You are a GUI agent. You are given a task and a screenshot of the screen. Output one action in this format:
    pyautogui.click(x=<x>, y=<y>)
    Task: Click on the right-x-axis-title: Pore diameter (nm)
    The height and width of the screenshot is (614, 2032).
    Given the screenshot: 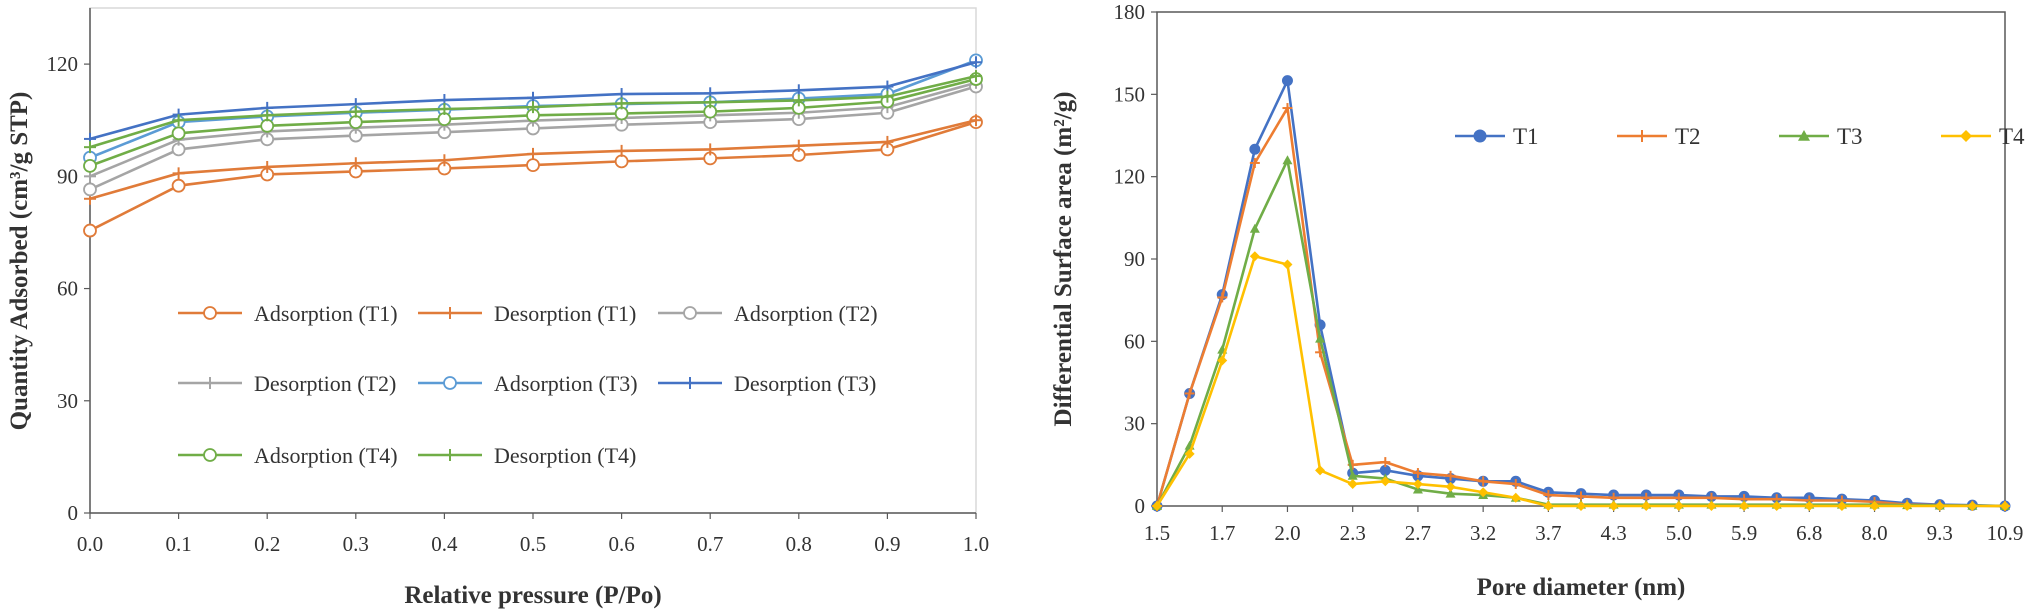 What is the action you would take?
    pyautogui.click(x=1581, y=587)
    